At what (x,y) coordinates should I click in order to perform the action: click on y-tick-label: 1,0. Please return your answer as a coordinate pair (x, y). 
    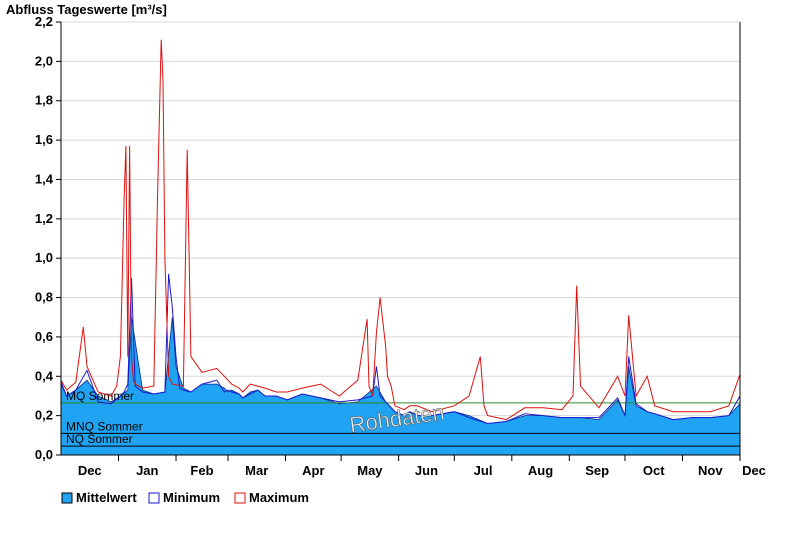
    Looking at the image, I should click on (44, 257).